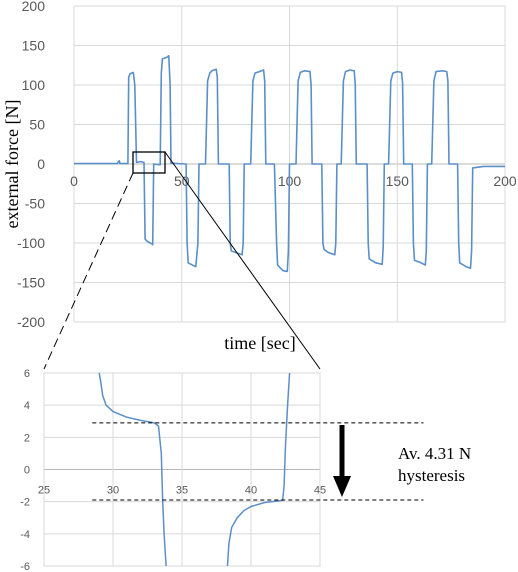  What do you see at coordinates (398, 181) in the screenshot?
I see `main-x-tick-label: 150` at bounding box center [398, 181].